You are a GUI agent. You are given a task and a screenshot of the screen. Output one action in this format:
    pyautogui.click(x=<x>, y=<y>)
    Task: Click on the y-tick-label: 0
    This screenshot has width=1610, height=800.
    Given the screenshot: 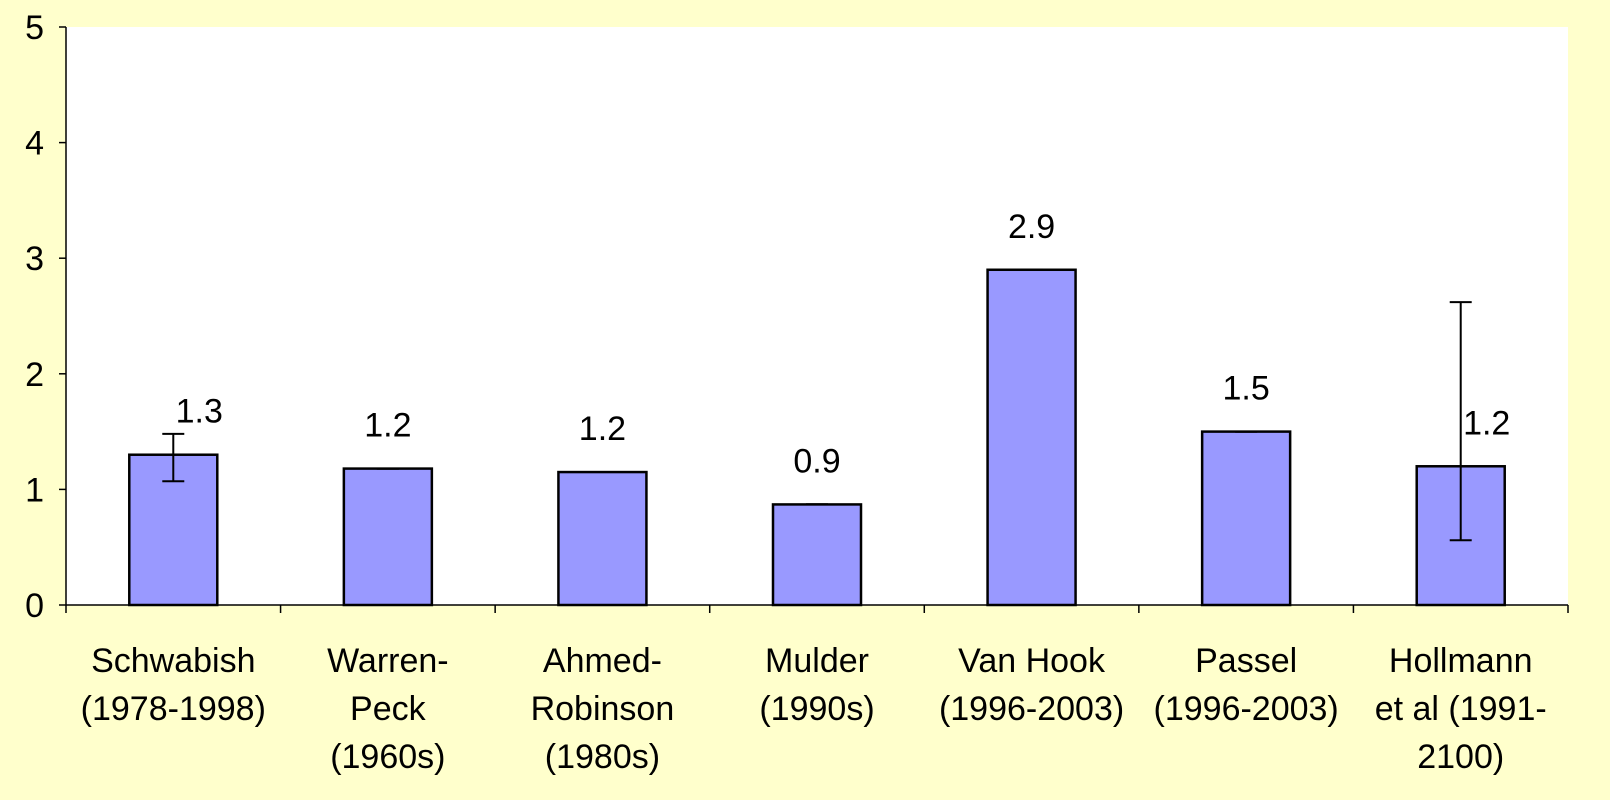 What is the action you would take?
    pyautogui.click(x=34, y=606)
    